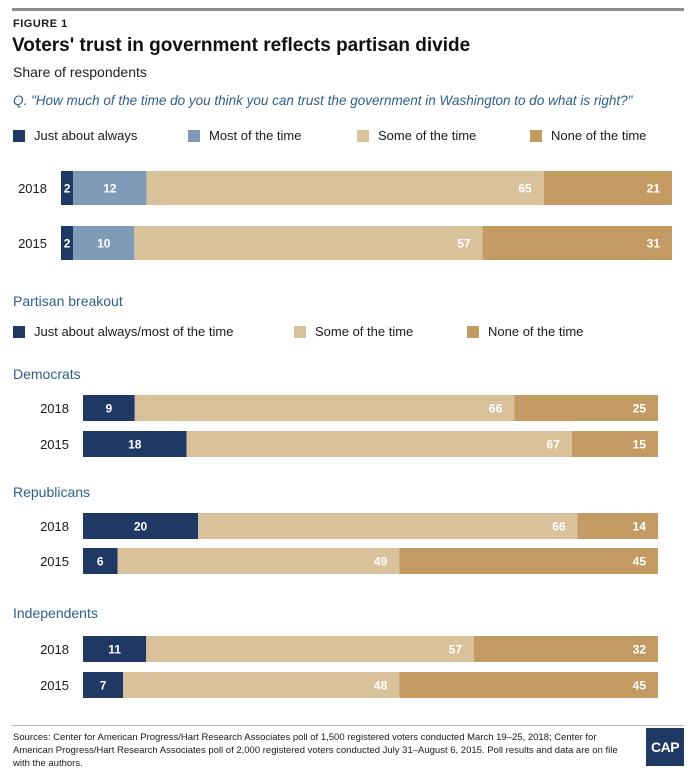 The height and width of the screenshot is (774, 693). I want to click on data-label: 48, so click(381, 686).